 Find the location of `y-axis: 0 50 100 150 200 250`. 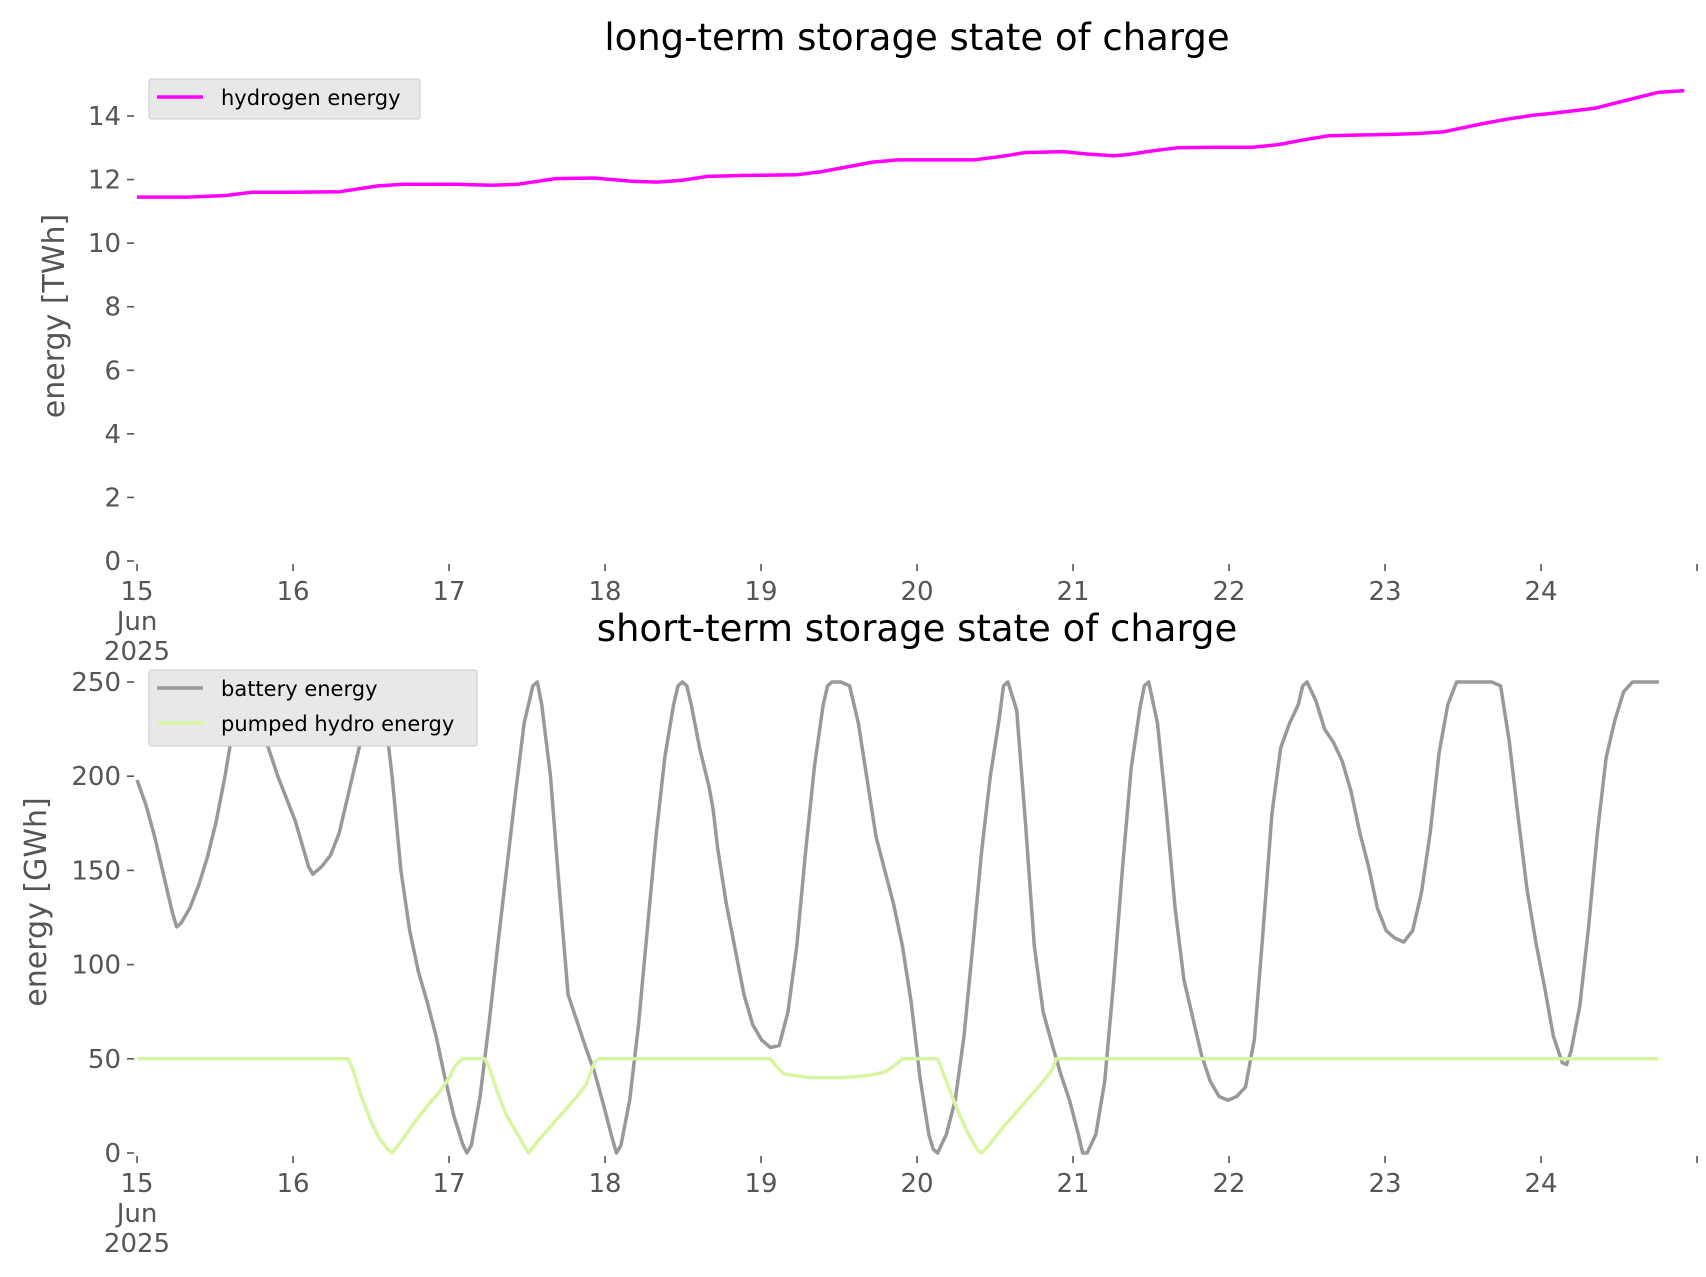

y-axis: 0 50 100 150 200 250 is located at coordinates (102, 918).